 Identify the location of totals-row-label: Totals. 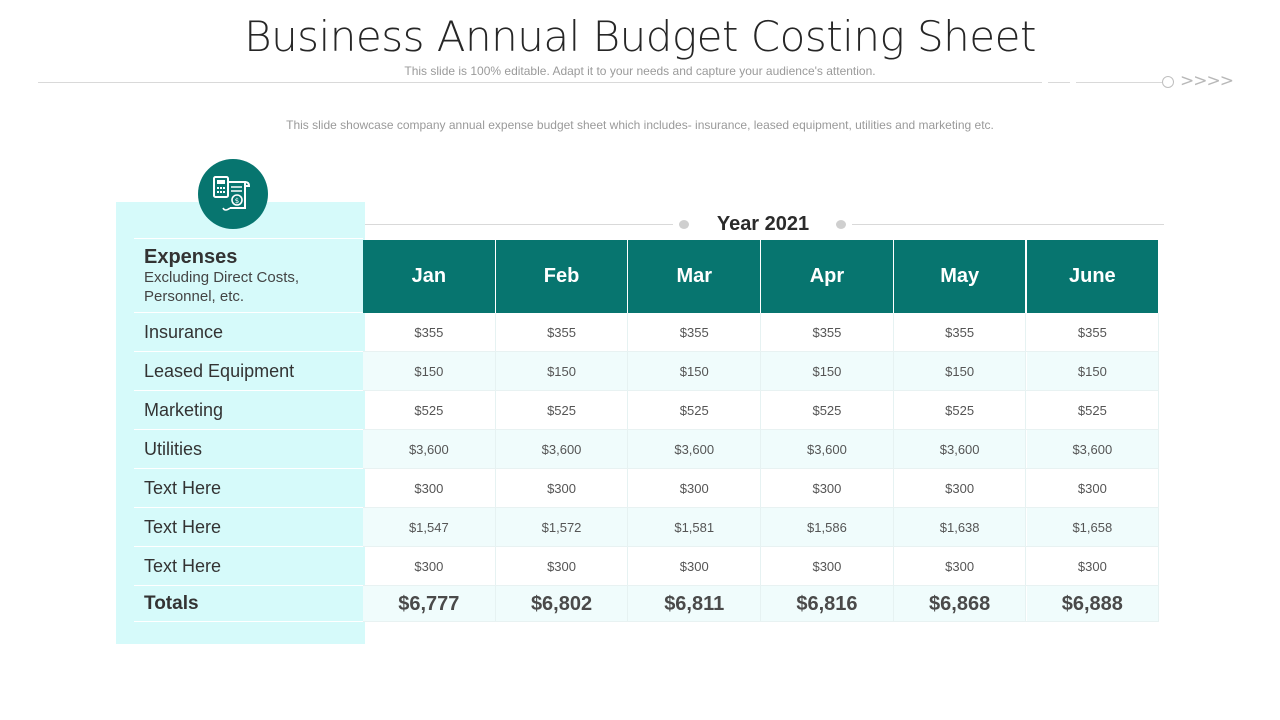
(248, 604).